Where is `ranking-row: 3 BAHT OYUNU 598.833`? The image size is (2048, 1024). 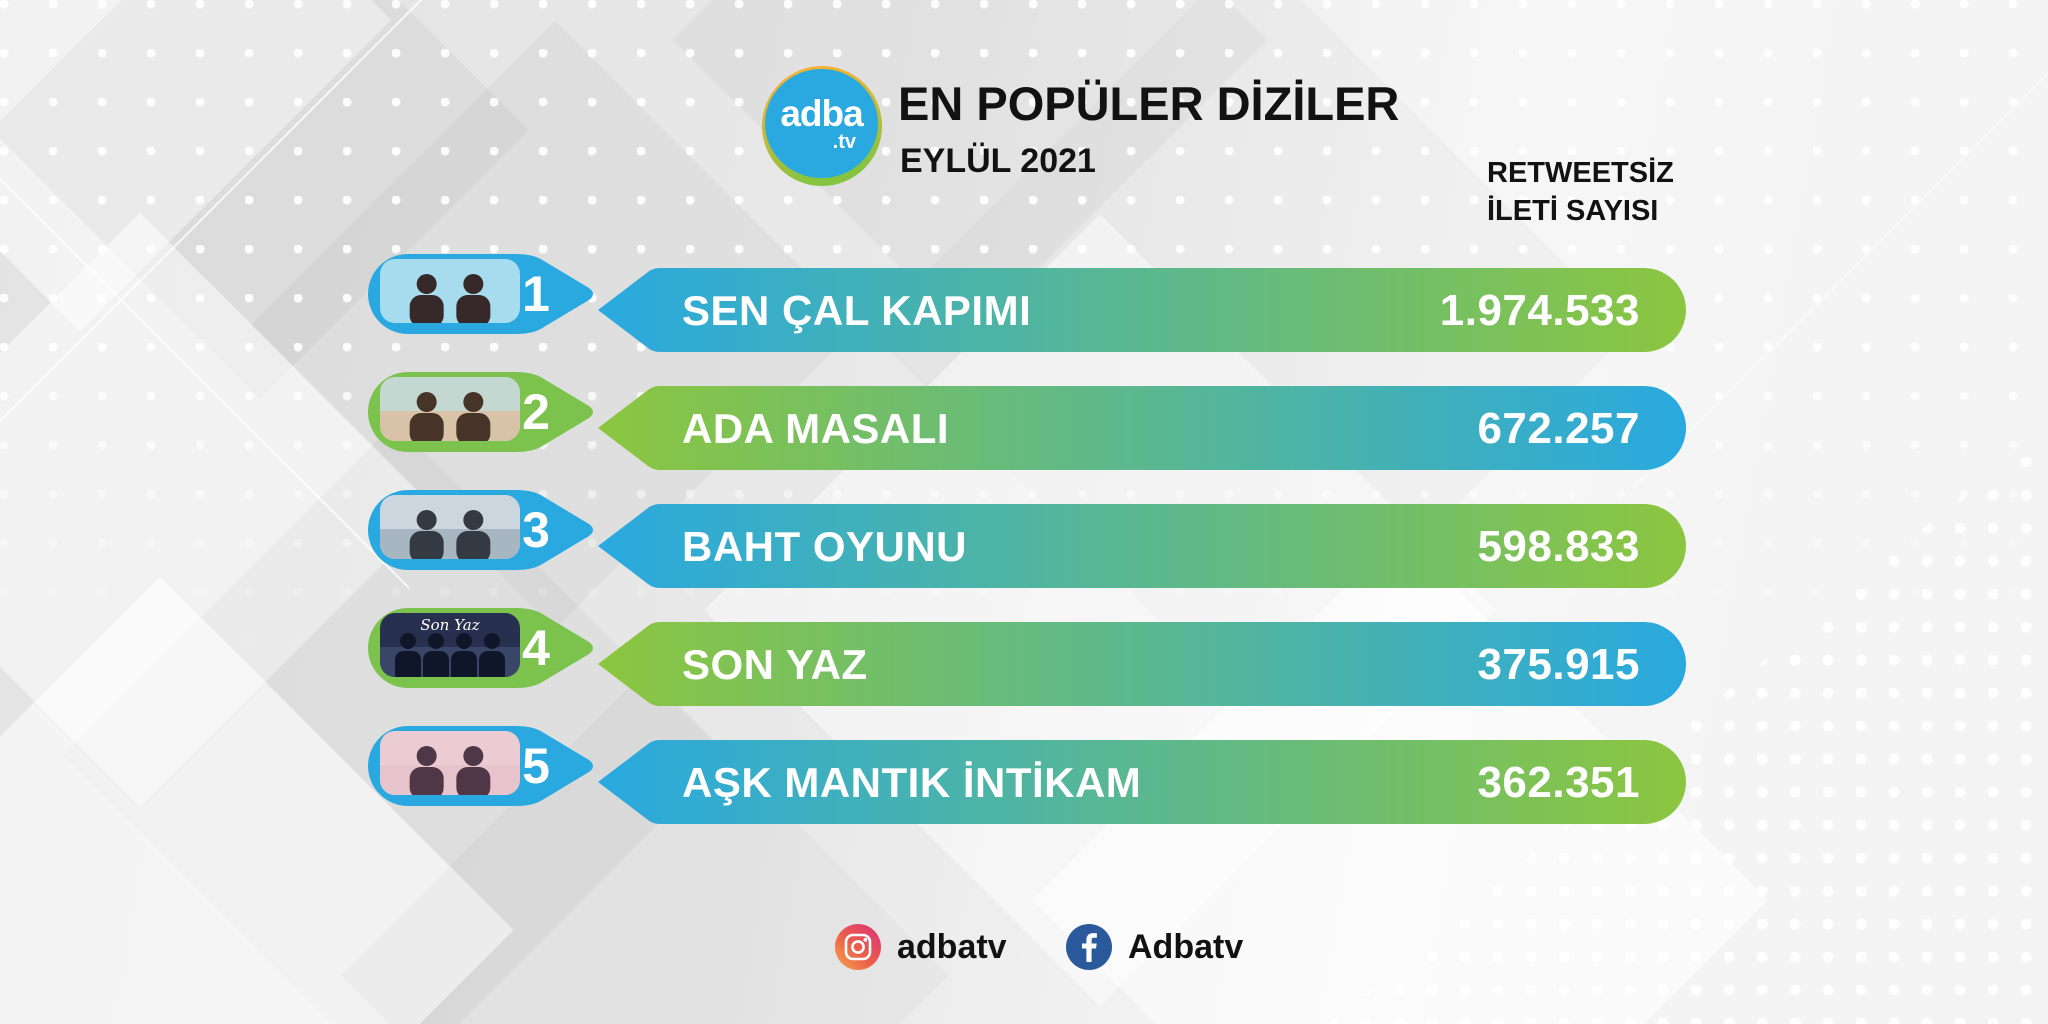
ranking-row: 3 BAHT OYUNU 598.833 is located at coordinates (1028, 540).